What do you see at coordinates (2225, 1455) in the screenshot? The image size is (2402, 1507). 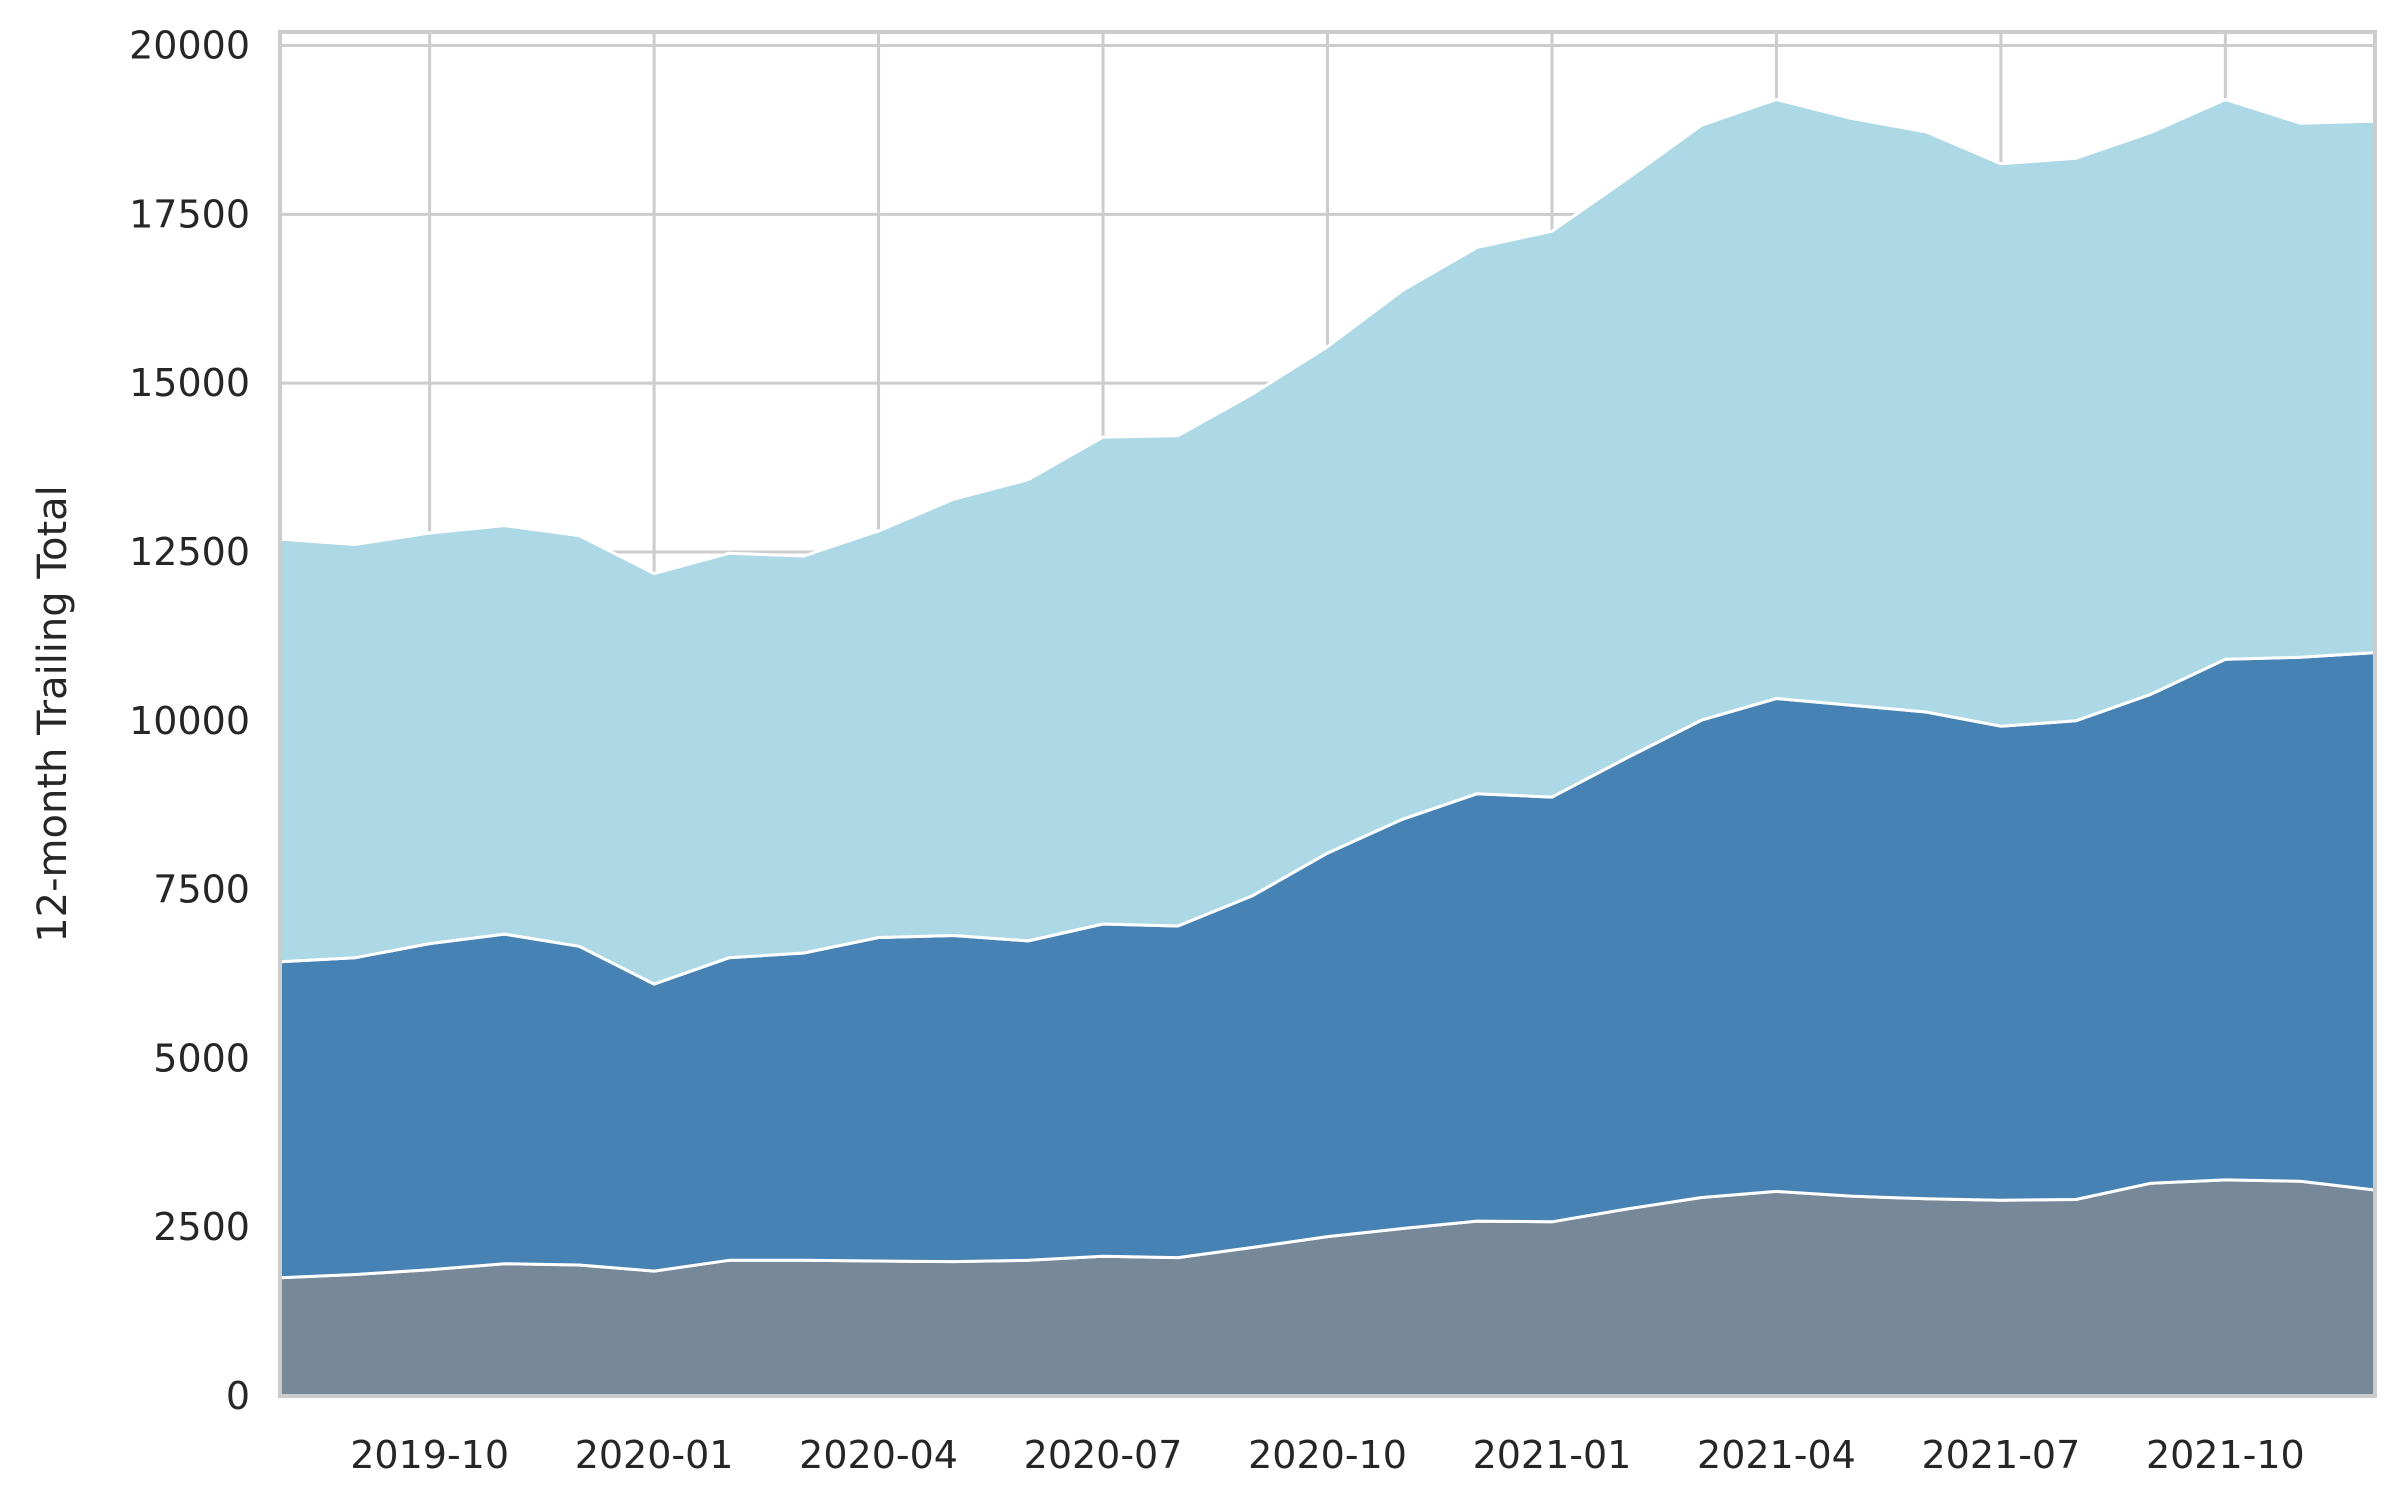 I see `x-tick-label: 2021-10` at bounding box center [2225, 1455].